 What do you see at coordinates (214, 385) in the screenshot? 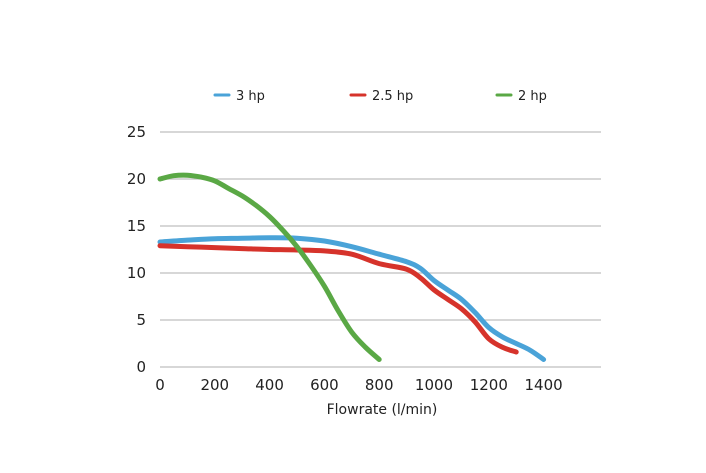
I see `x-tick-label-200: 200` at bounding box center [214, 385].